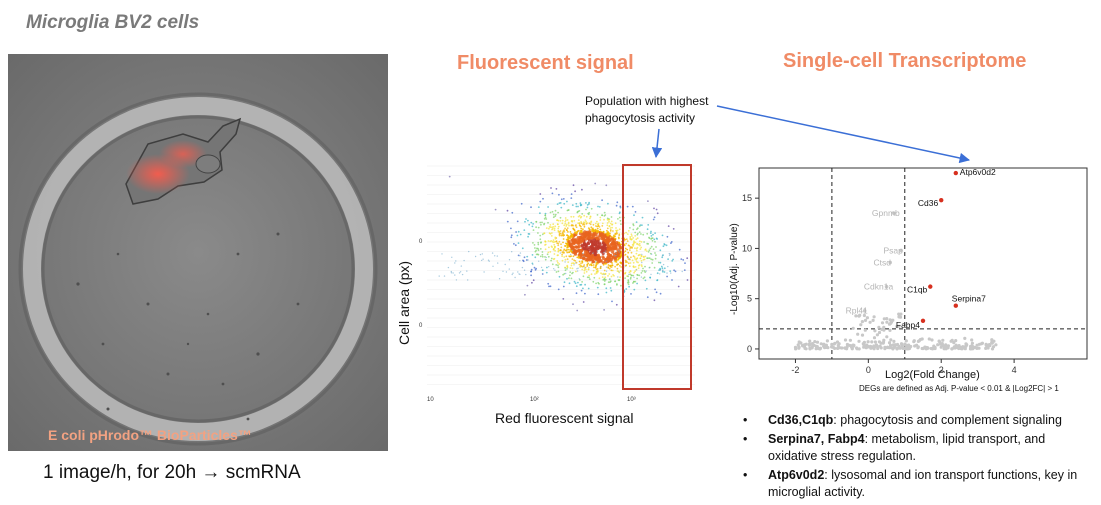 This screenshot has height=505, width=1101. I want to click on x-tick-label: 10², so click(534, 400).